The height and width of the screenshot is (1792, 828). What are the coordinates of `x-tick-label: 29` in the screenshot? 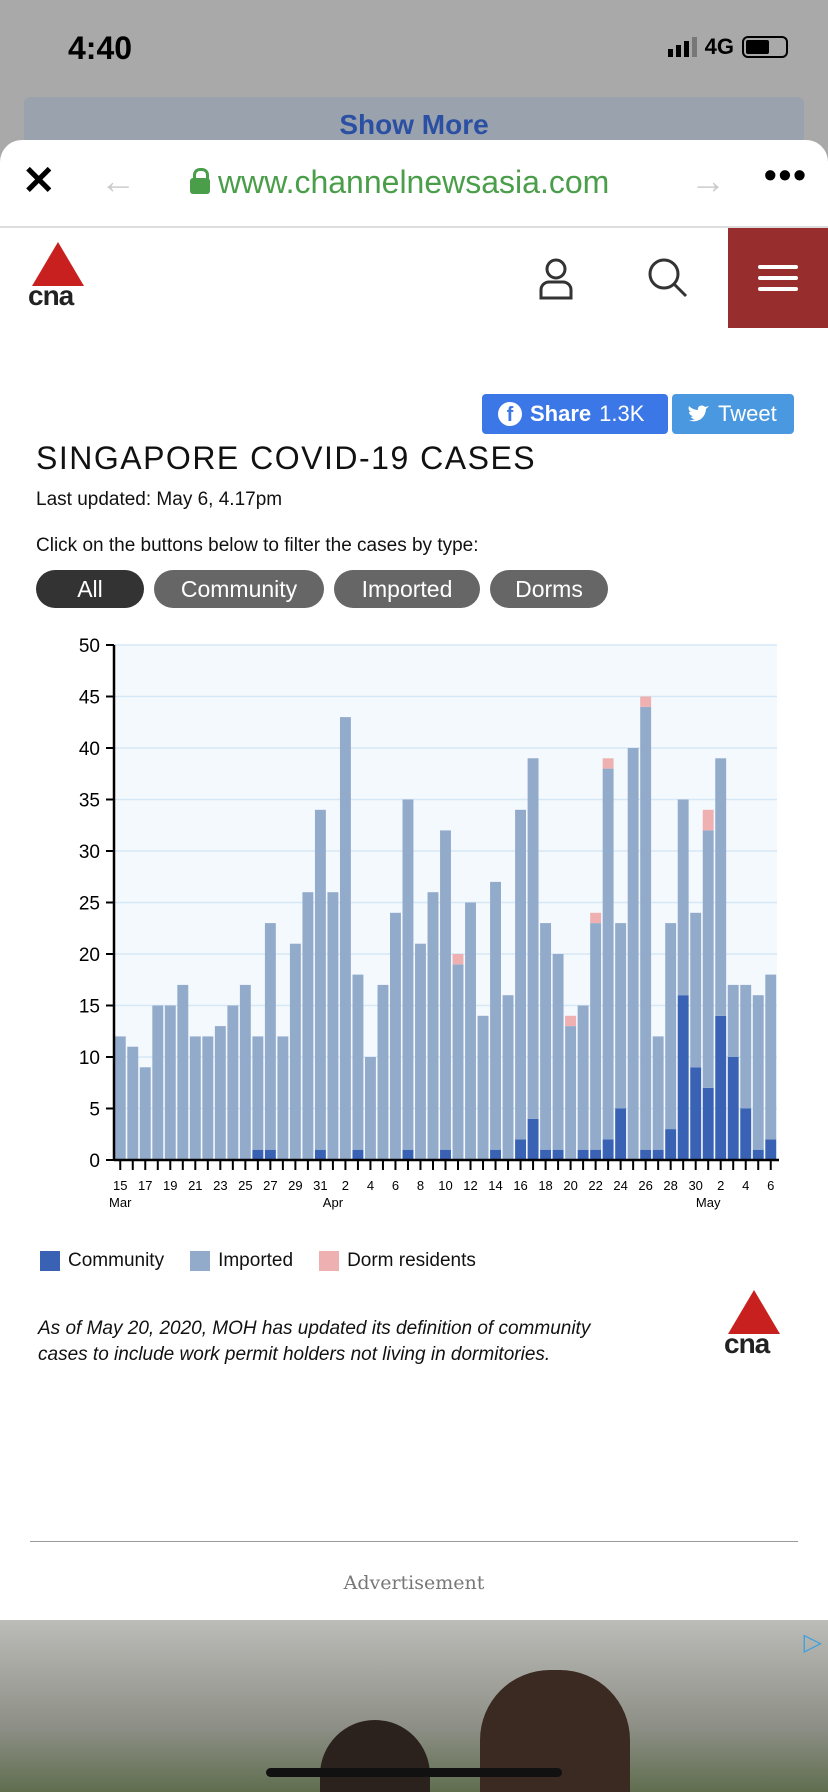 It's located at (295, 1185).